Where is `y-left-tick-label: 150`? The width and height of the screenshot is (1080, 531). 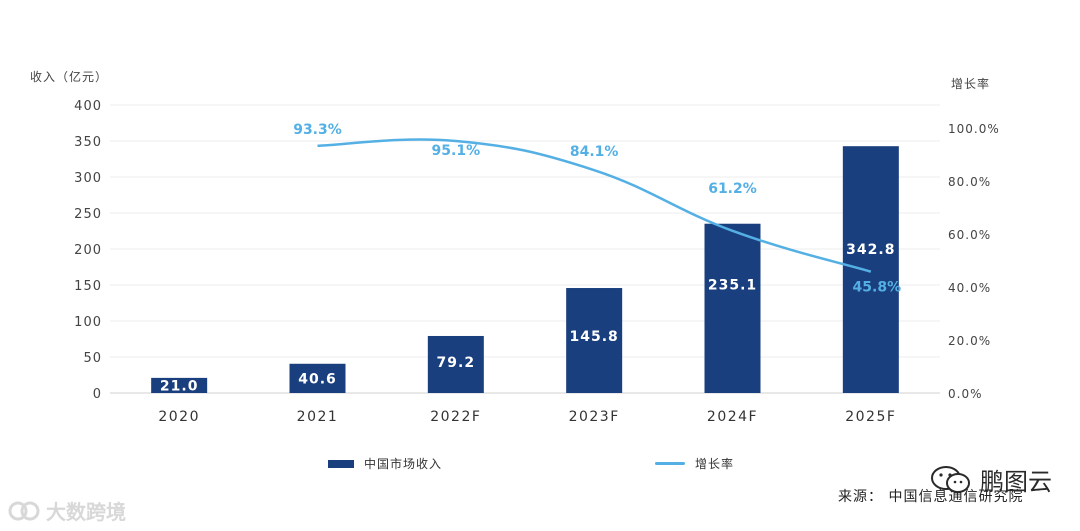 y-left-tick-label: 150 is located at coordinates (88, 286).